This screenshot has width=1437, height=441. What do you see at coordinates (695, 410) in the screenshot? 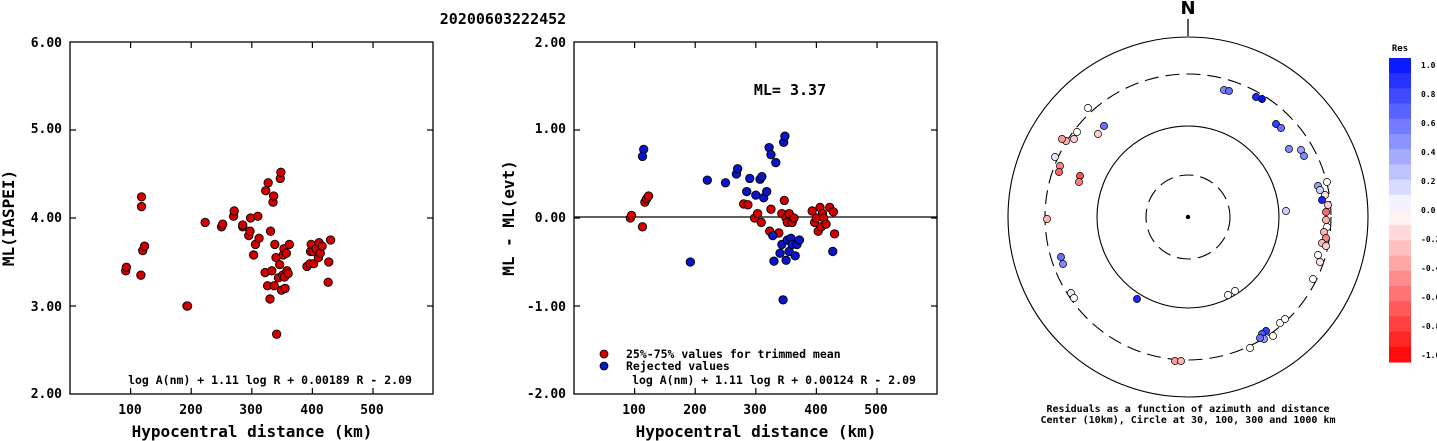
I see `x-tick-label: 200` at bounding box center [695, 410].